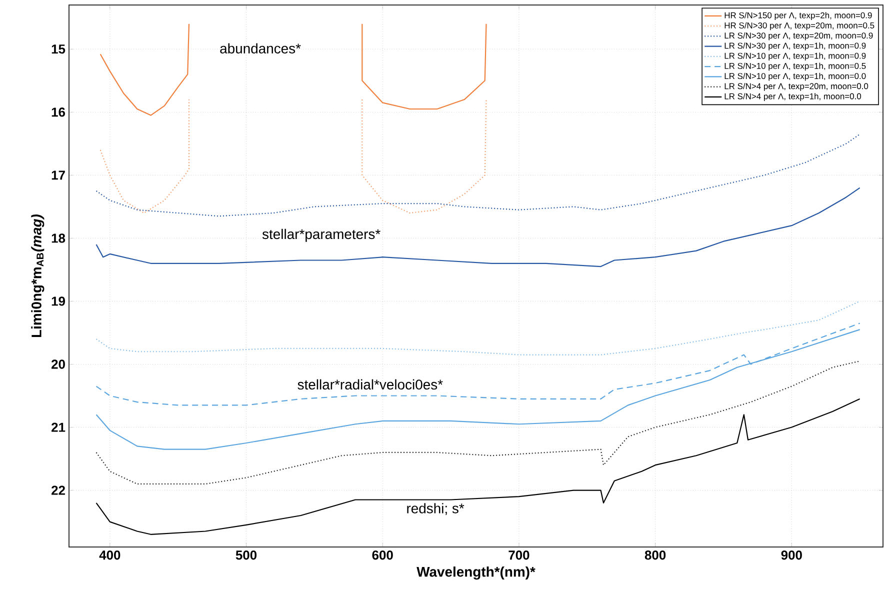 The width and height of the screenshot is (885, 605). Describe the element at coordinates (795, 76) in the screenshot. I see `legend-label: LR S/N>10 per Λ, texp=1h, moon=0.0` at that location.